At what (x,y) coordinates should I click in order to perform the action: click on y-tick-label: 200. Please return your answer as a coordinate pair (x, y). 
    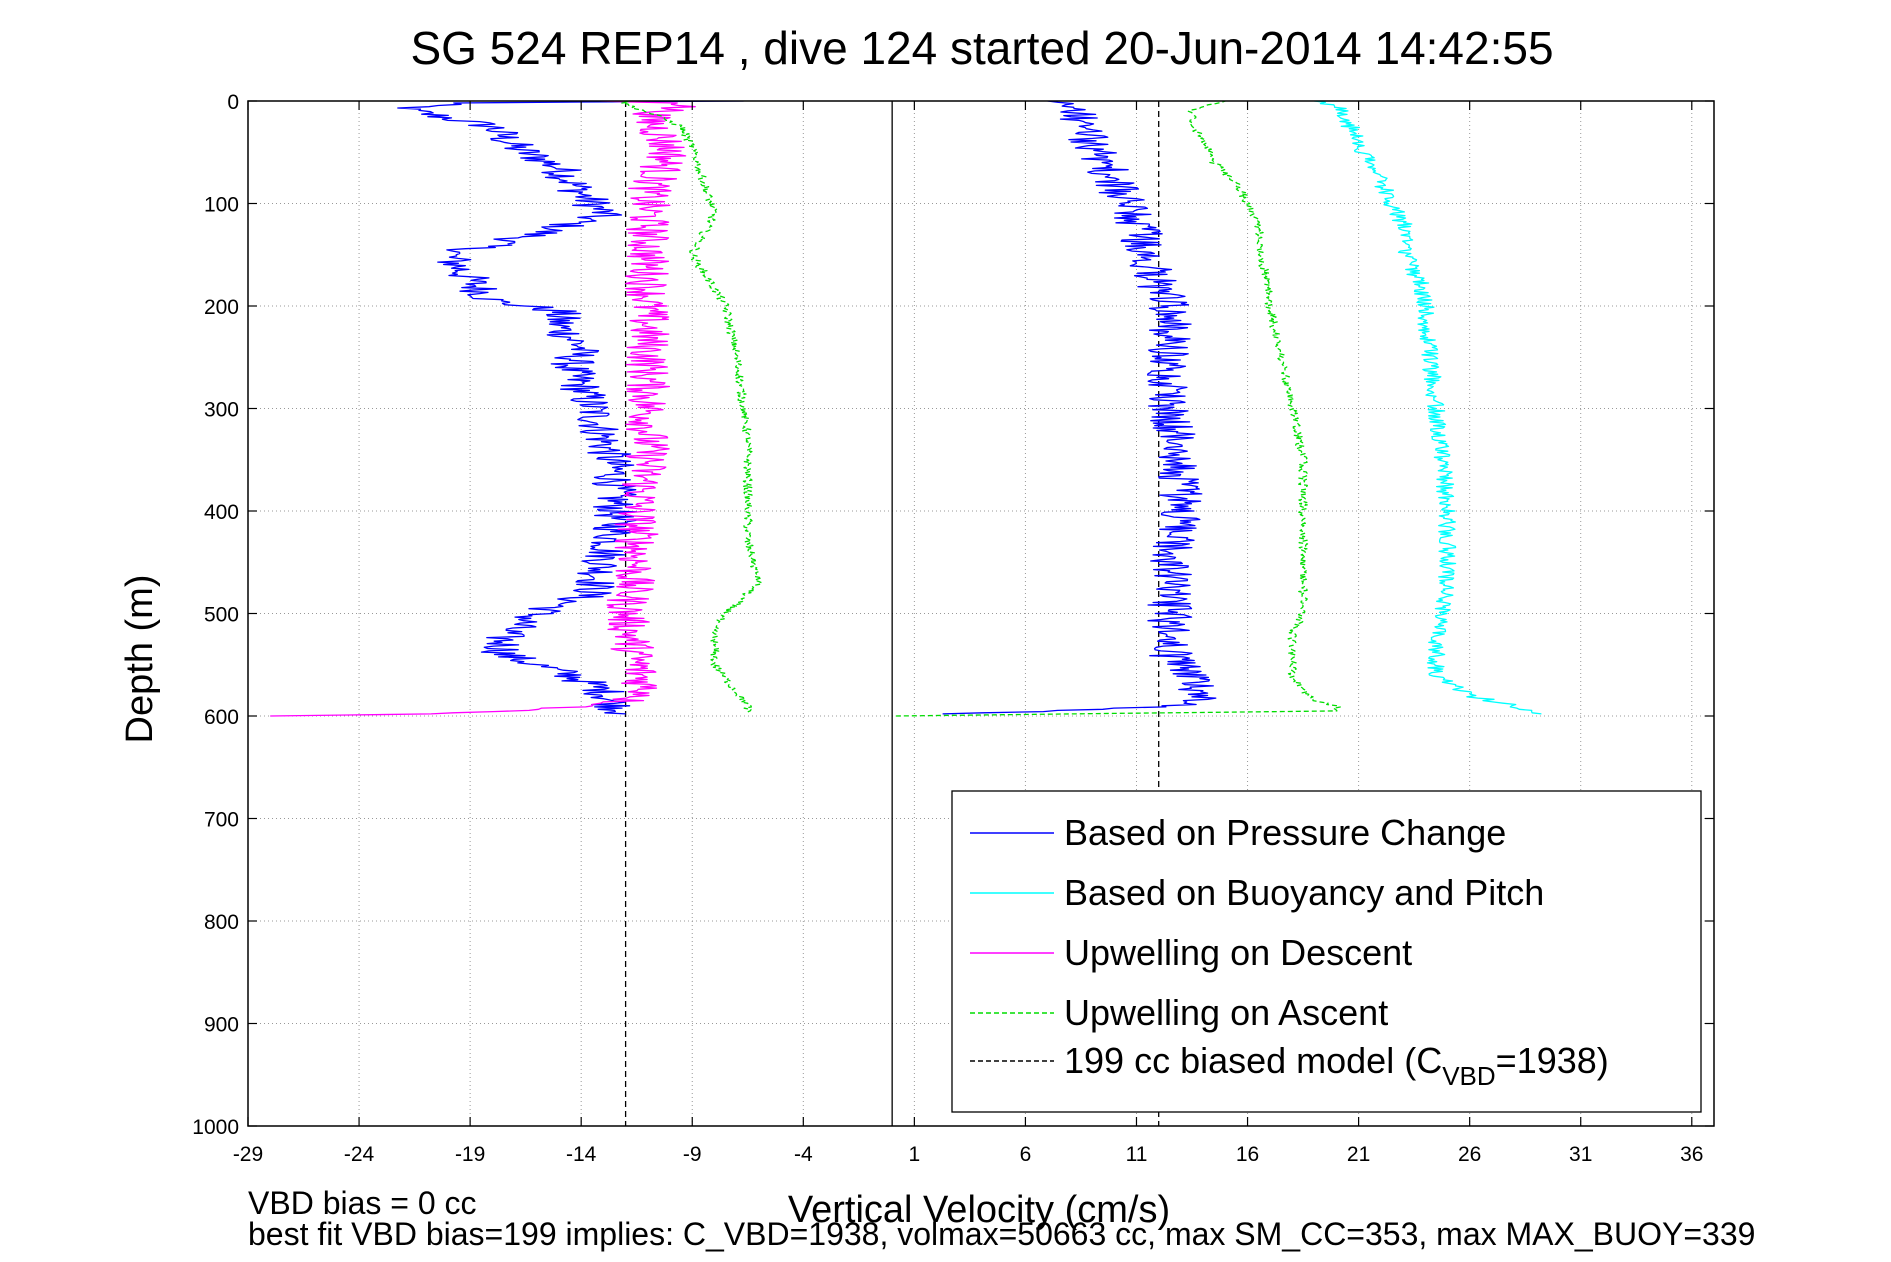
    Looking at the image, I should click on (221, 307).